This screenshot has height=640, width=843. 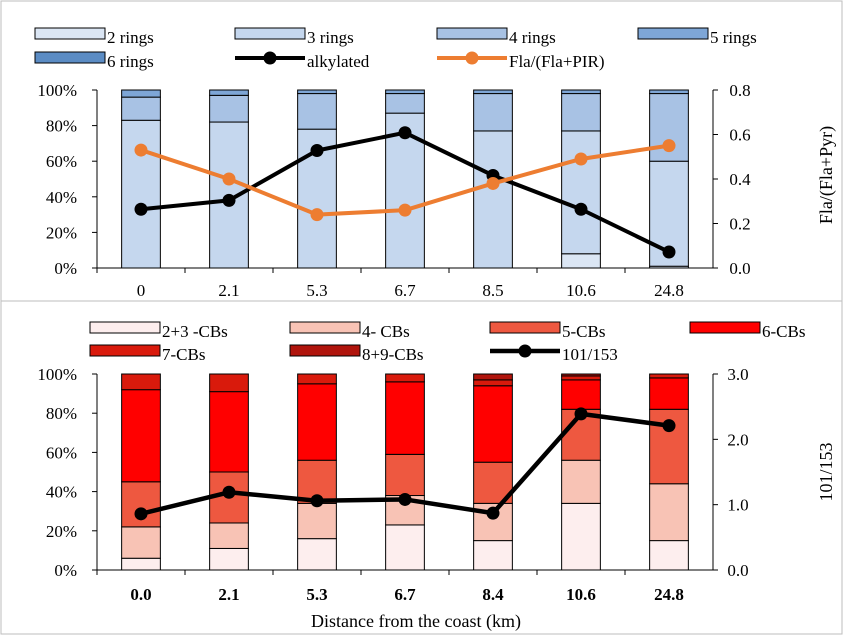 I want to click on x-tick-label: 2.1, so click(x=228, y=290).